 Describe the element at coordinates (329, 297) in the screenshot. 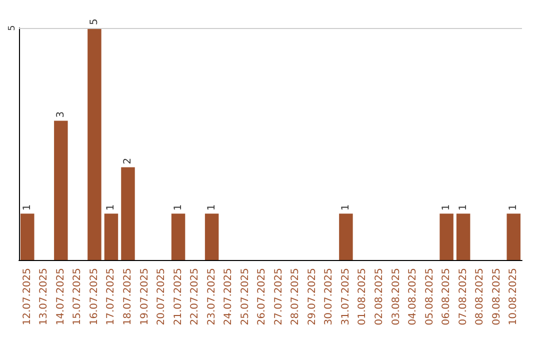

I see `x-tick-label: 30.07.2025` at that location.